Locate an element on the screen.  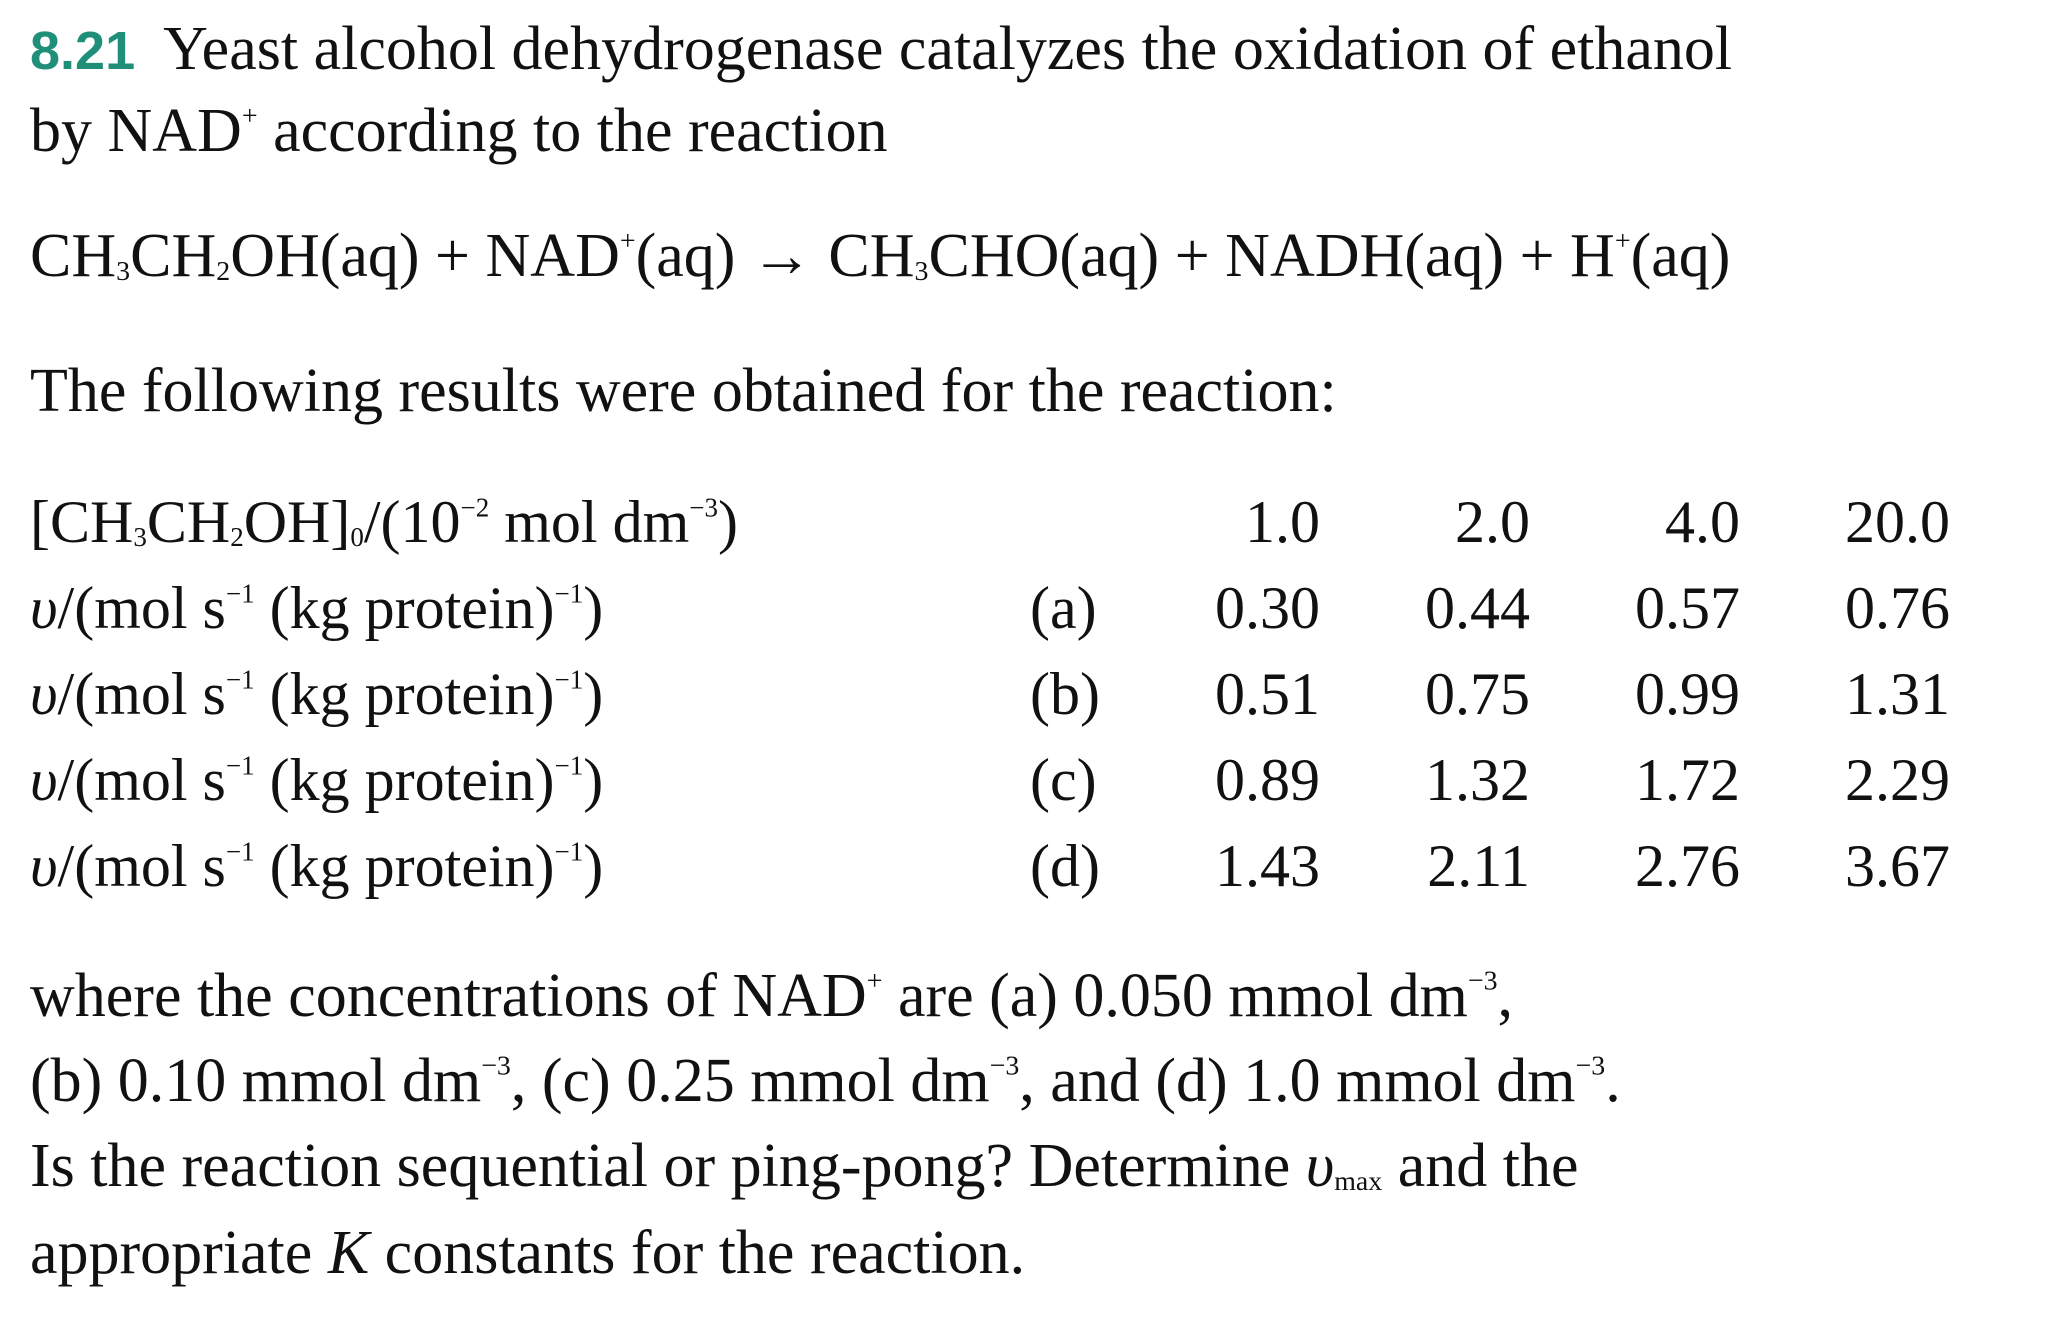
closing-part: appropriate is located at coordinates (179, 1253).